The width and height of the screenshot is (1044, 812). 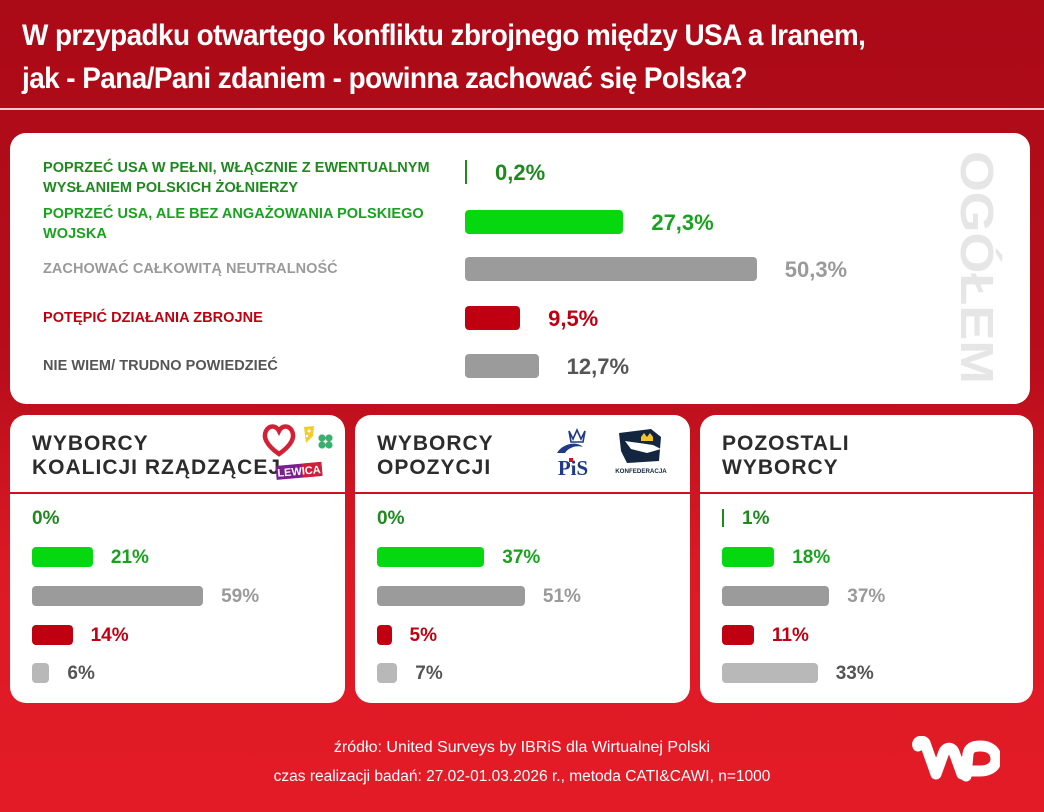 I want to click on value-label: 7%, so click(x=429, y=673).